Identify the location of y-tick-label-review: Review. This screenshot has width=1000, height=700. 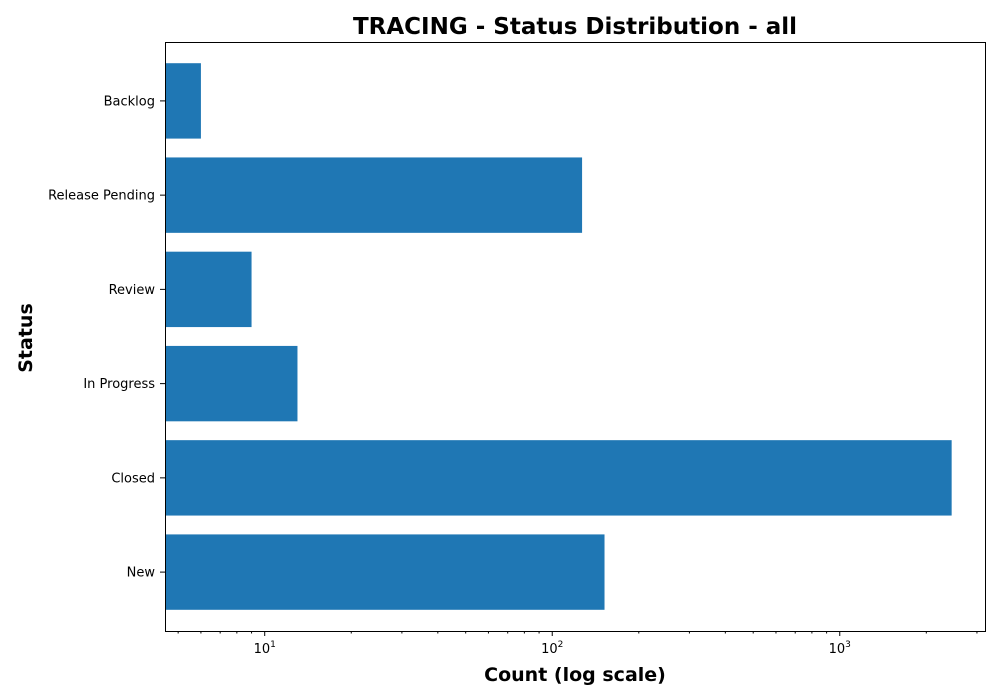
(132, 290).